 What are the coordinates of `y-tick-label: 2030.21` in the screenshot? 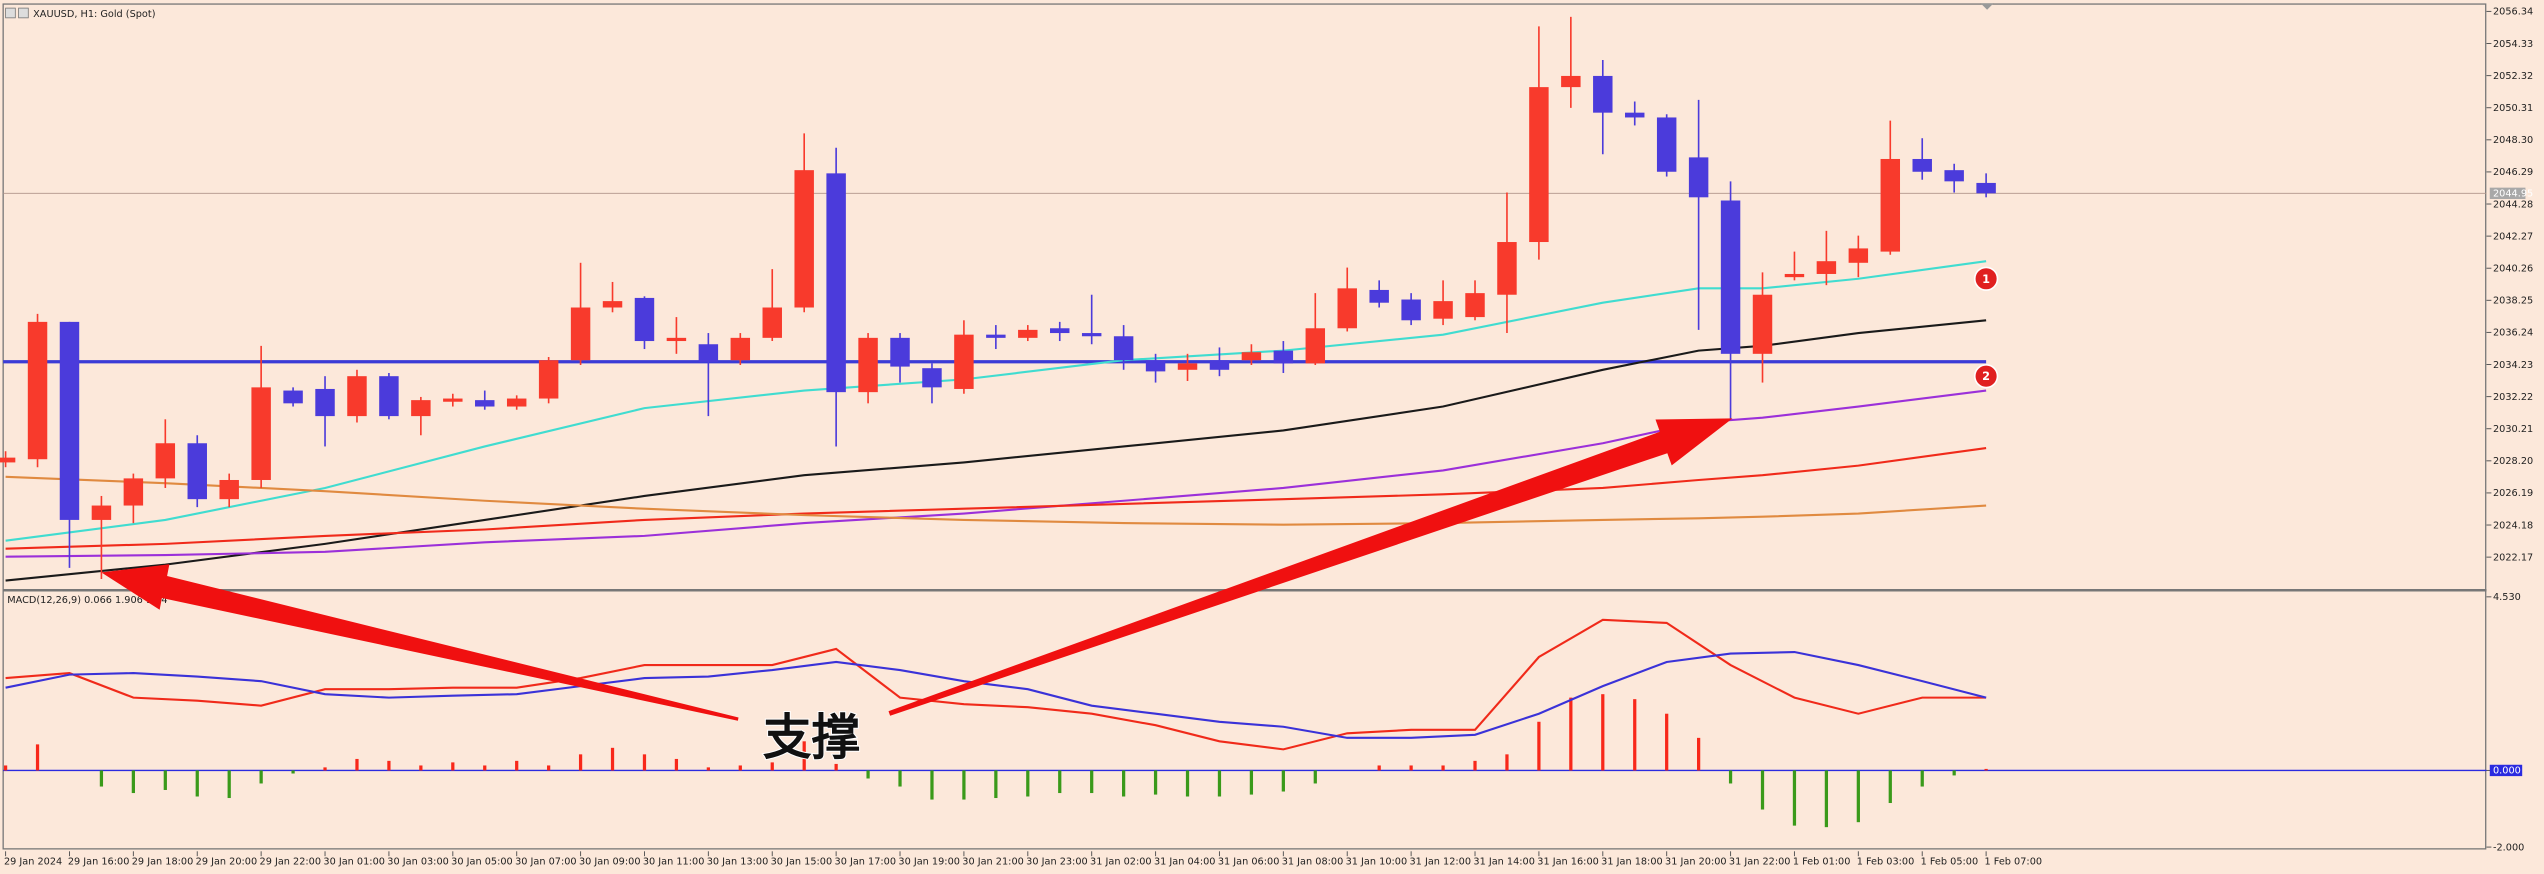 It's located at (2513, 429).